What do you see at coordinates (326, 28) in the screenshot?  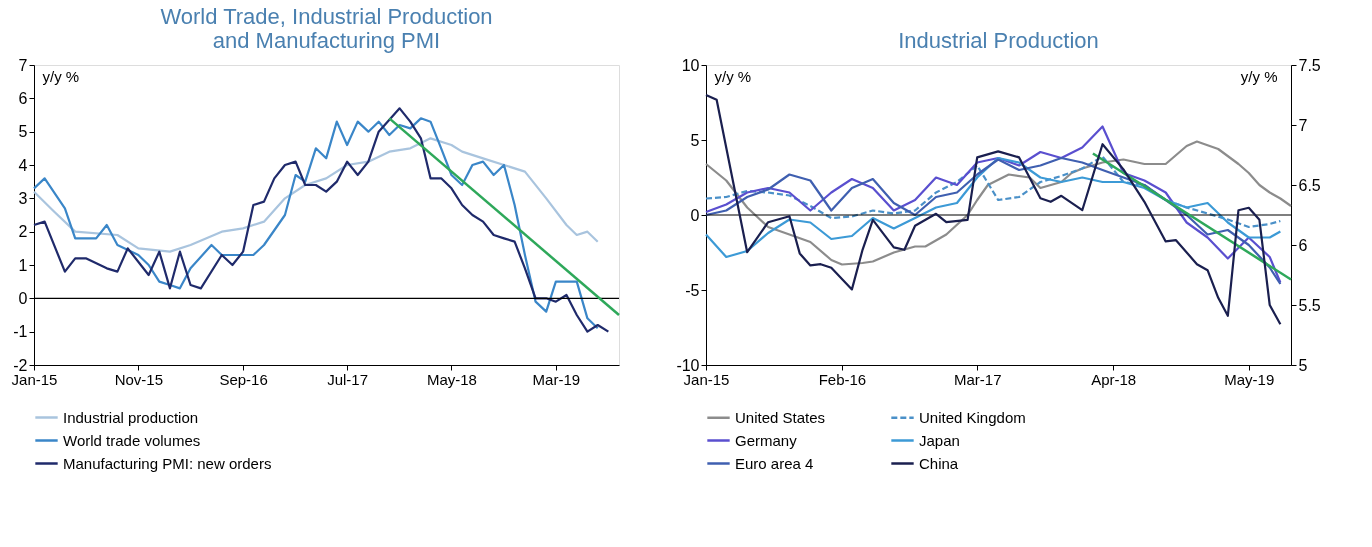 I see `chart-title: World Trade, Industrial Production and Manufacturing PMI` at bounding box center [326, 28].